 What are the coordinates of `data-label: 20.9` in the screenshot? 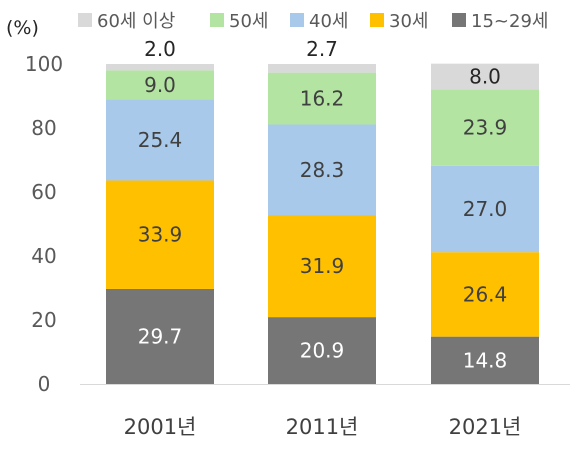 It's located at (322, 351).